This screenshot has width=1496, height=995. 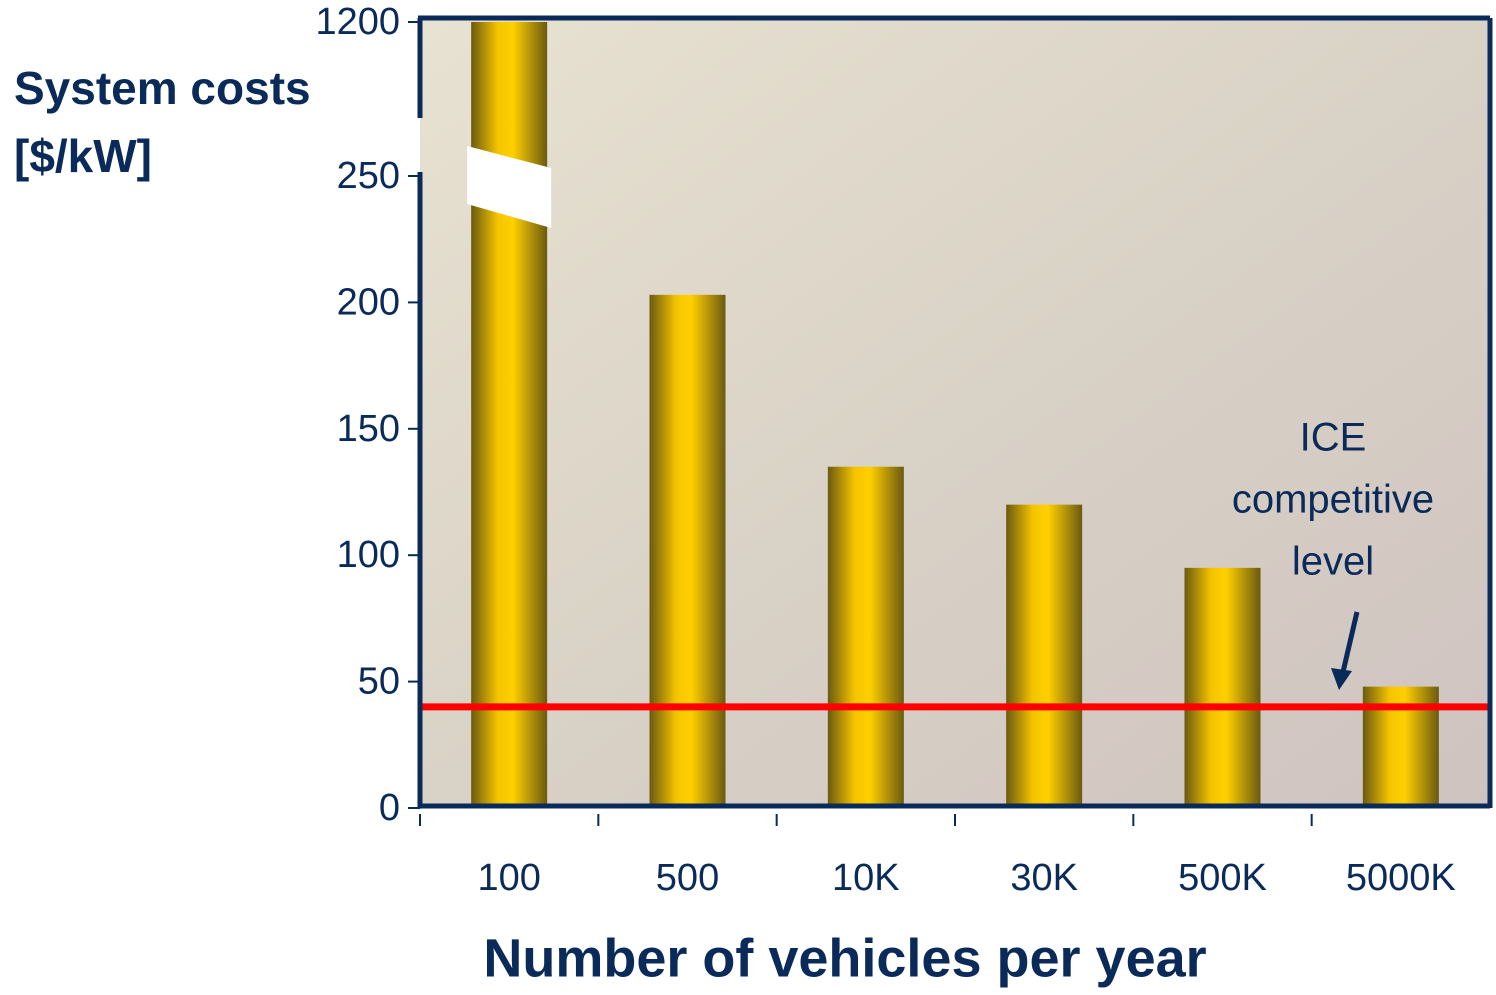 What do you see at coordinates (1222, 878) in the screenshot?
I see `x-tick-label: 500K` at bounding box center [1222, 878].